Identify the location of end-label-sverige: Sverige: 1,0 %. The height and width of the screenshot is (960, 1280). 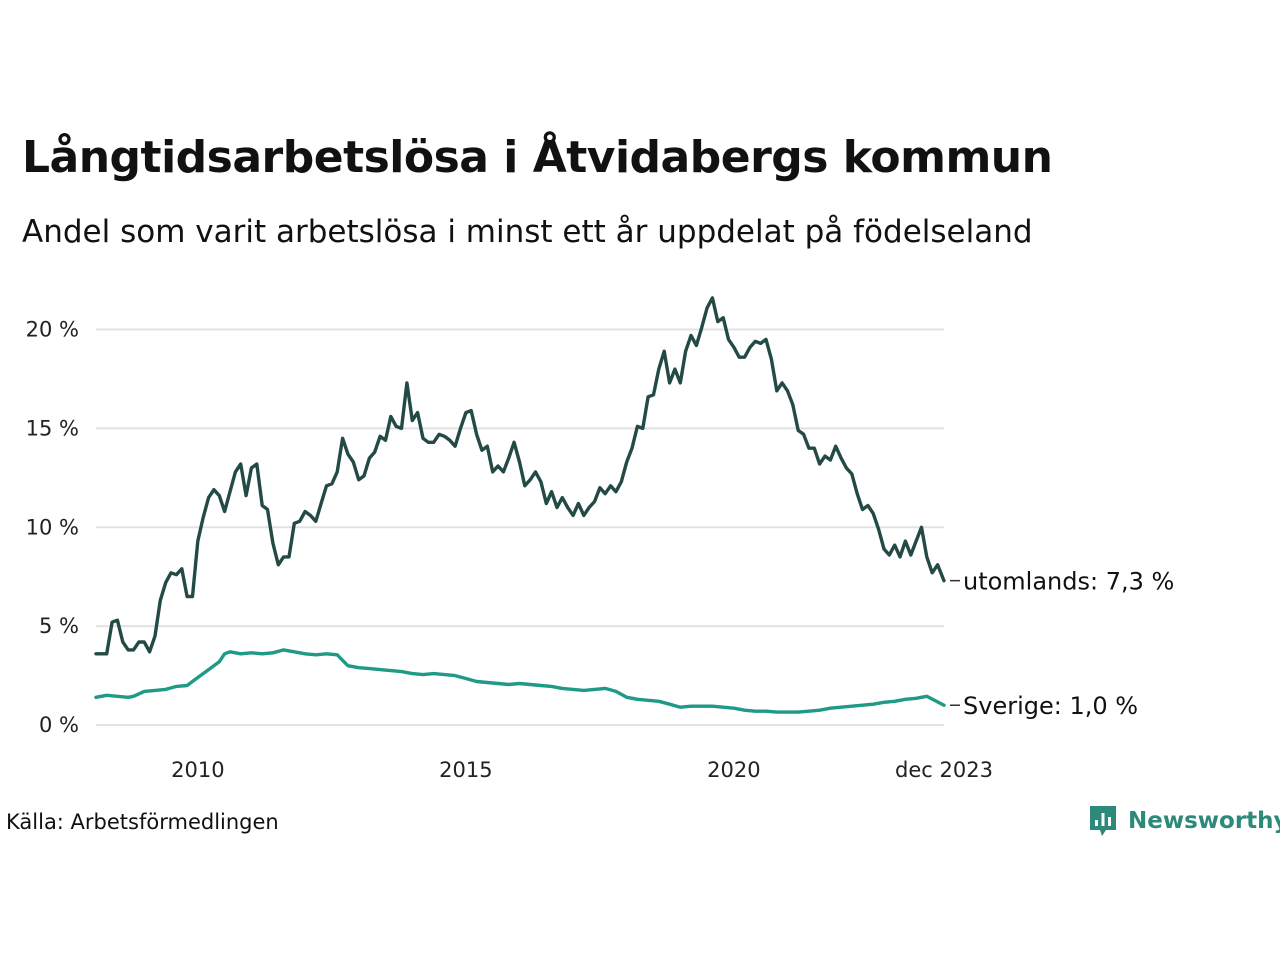
(1050, 706).